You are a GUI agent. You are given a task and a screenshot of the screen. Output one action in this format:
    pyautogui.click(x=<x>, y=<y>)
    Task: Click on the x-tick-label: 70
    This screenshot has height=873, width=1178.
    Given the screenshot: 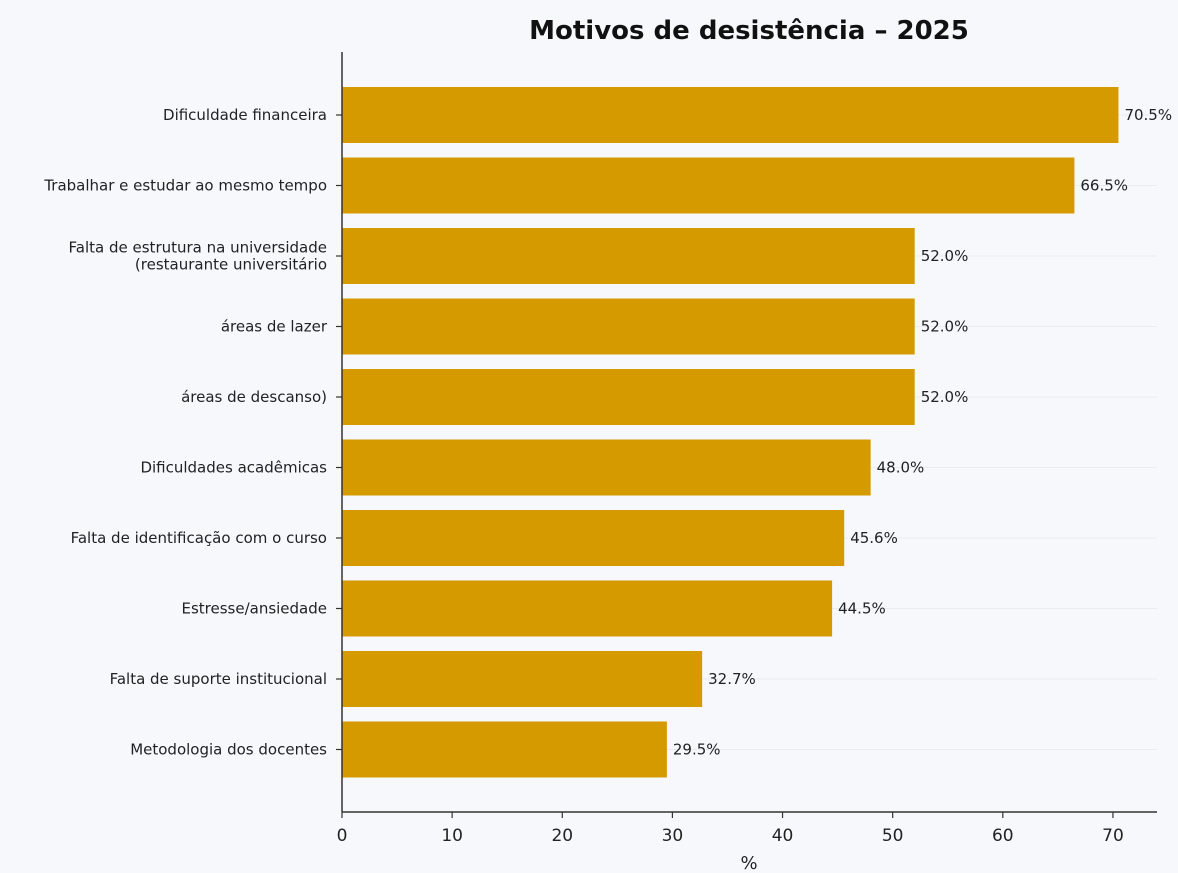 What is the action you would take?
    pyautogui.click(x=1113, y=836)
    